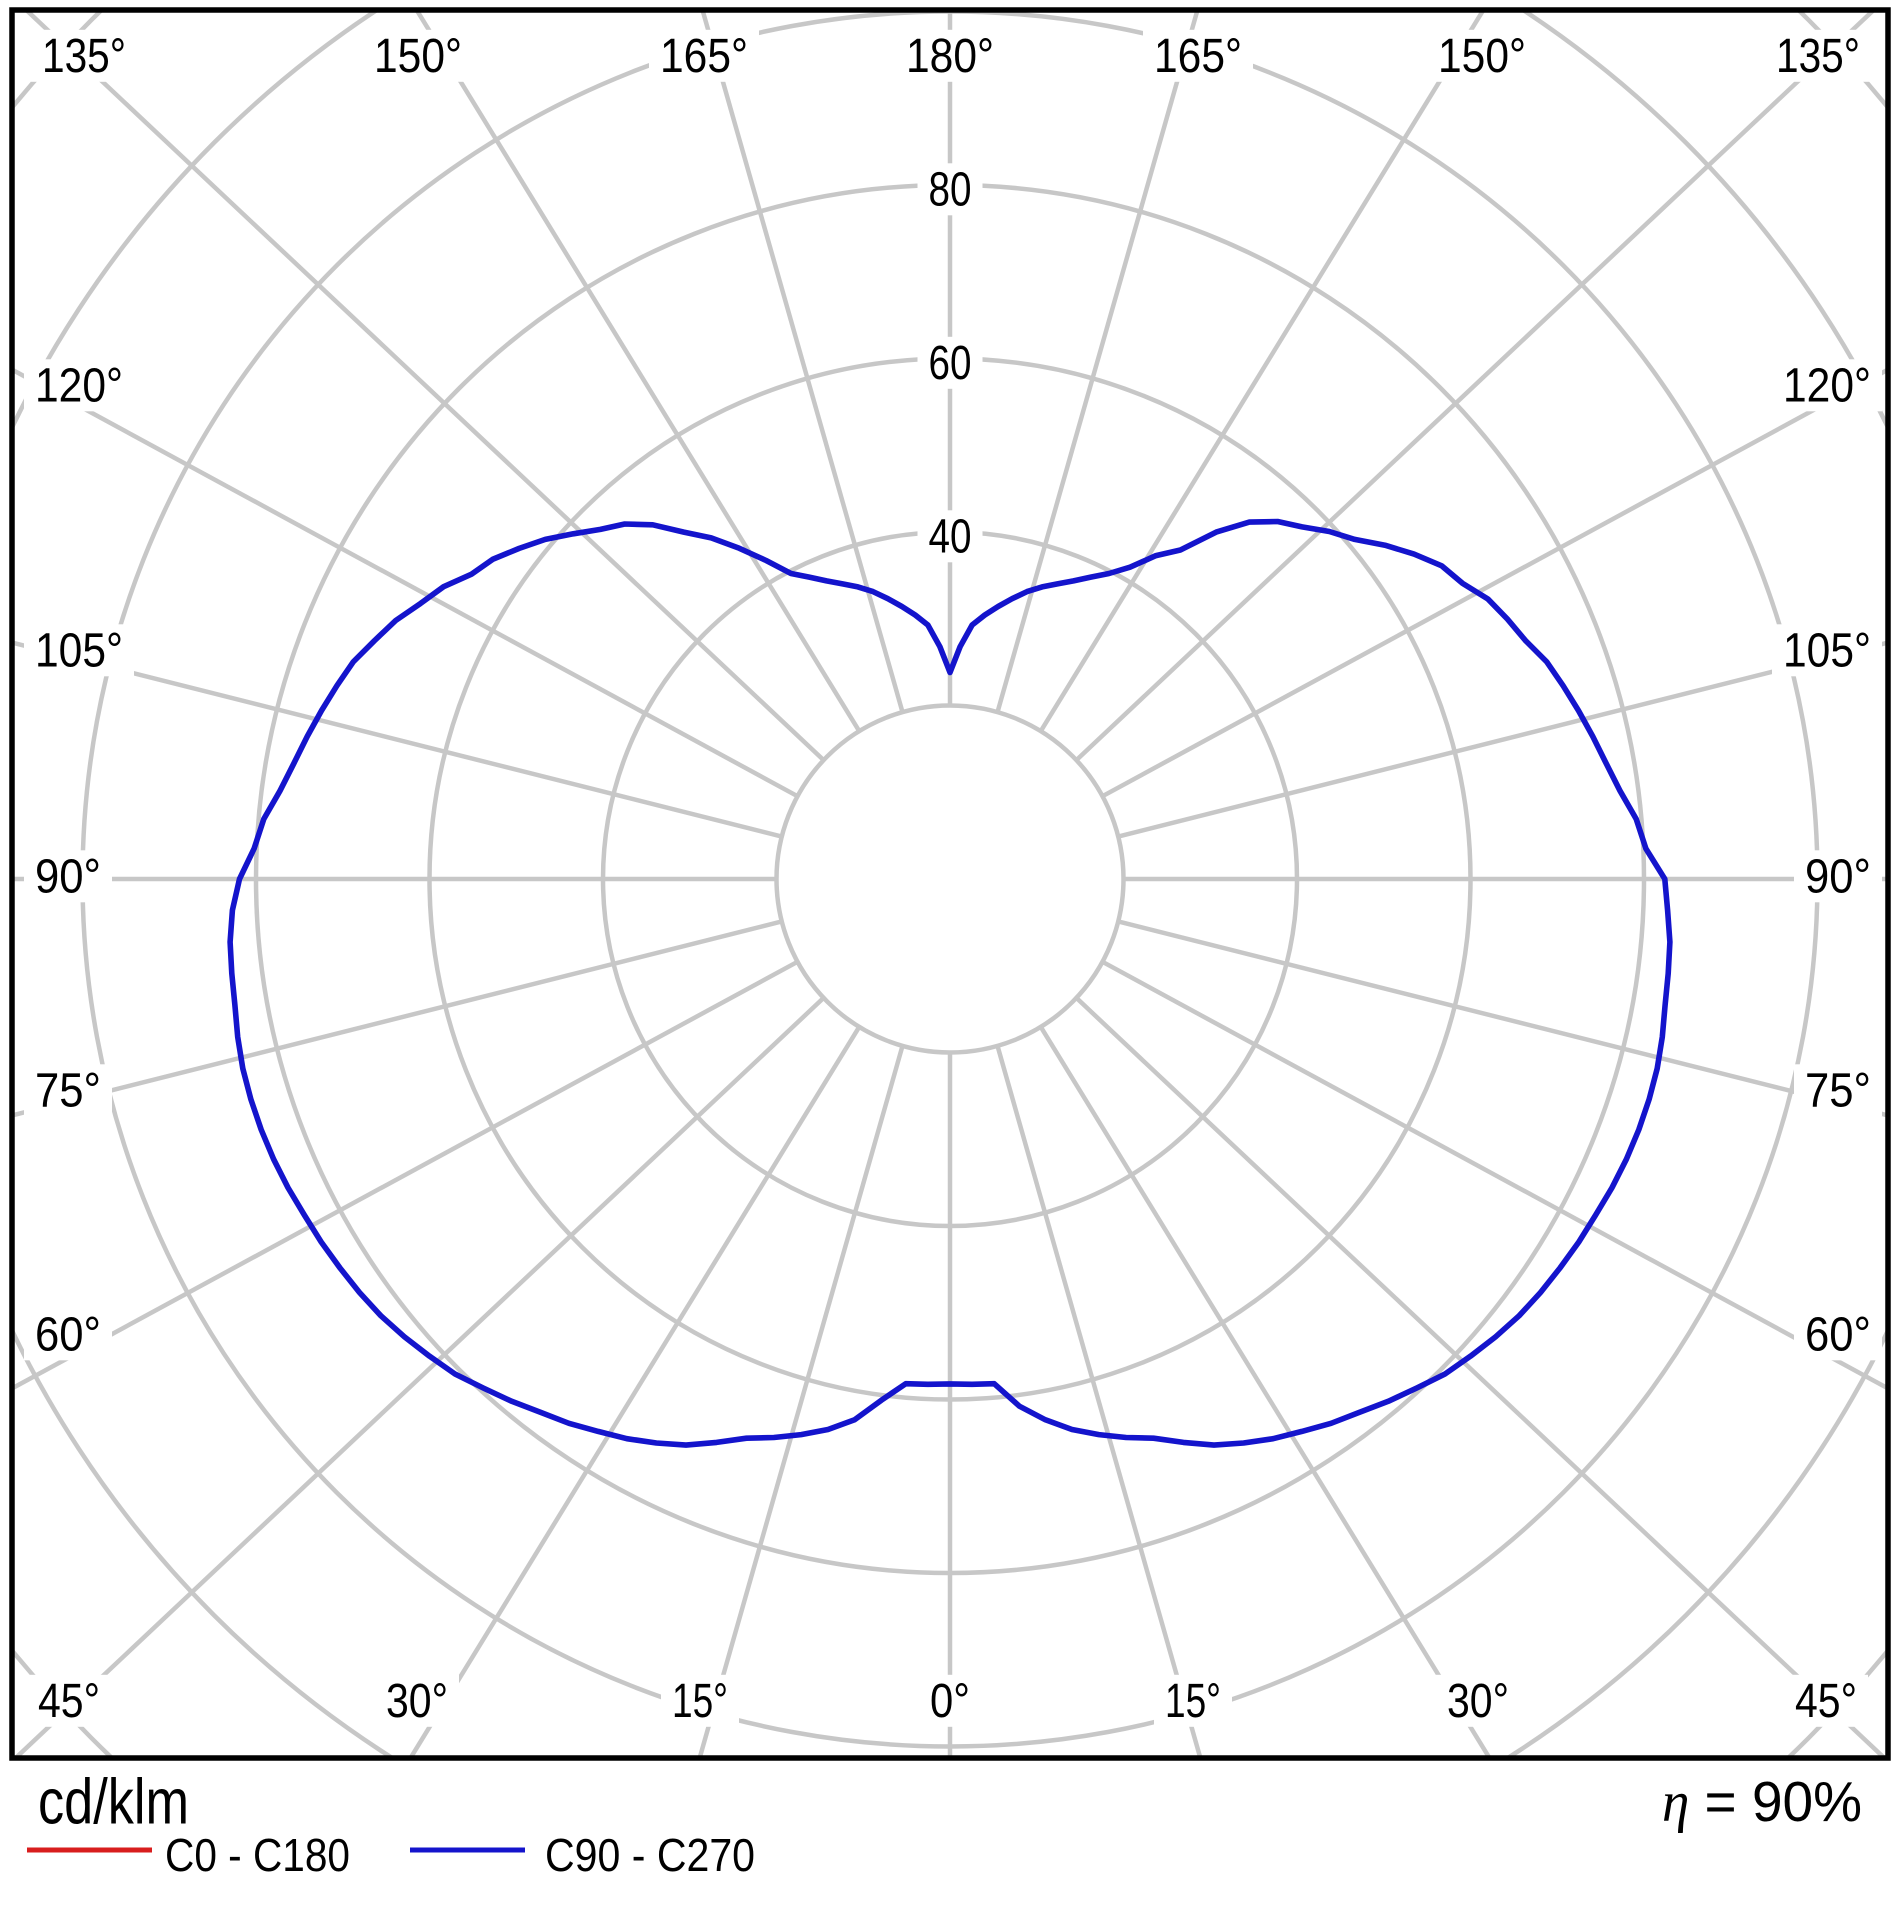  Describe the element at coordinates (950, 1701) in the screenshot. I see `svg-text: 0°` at that location.